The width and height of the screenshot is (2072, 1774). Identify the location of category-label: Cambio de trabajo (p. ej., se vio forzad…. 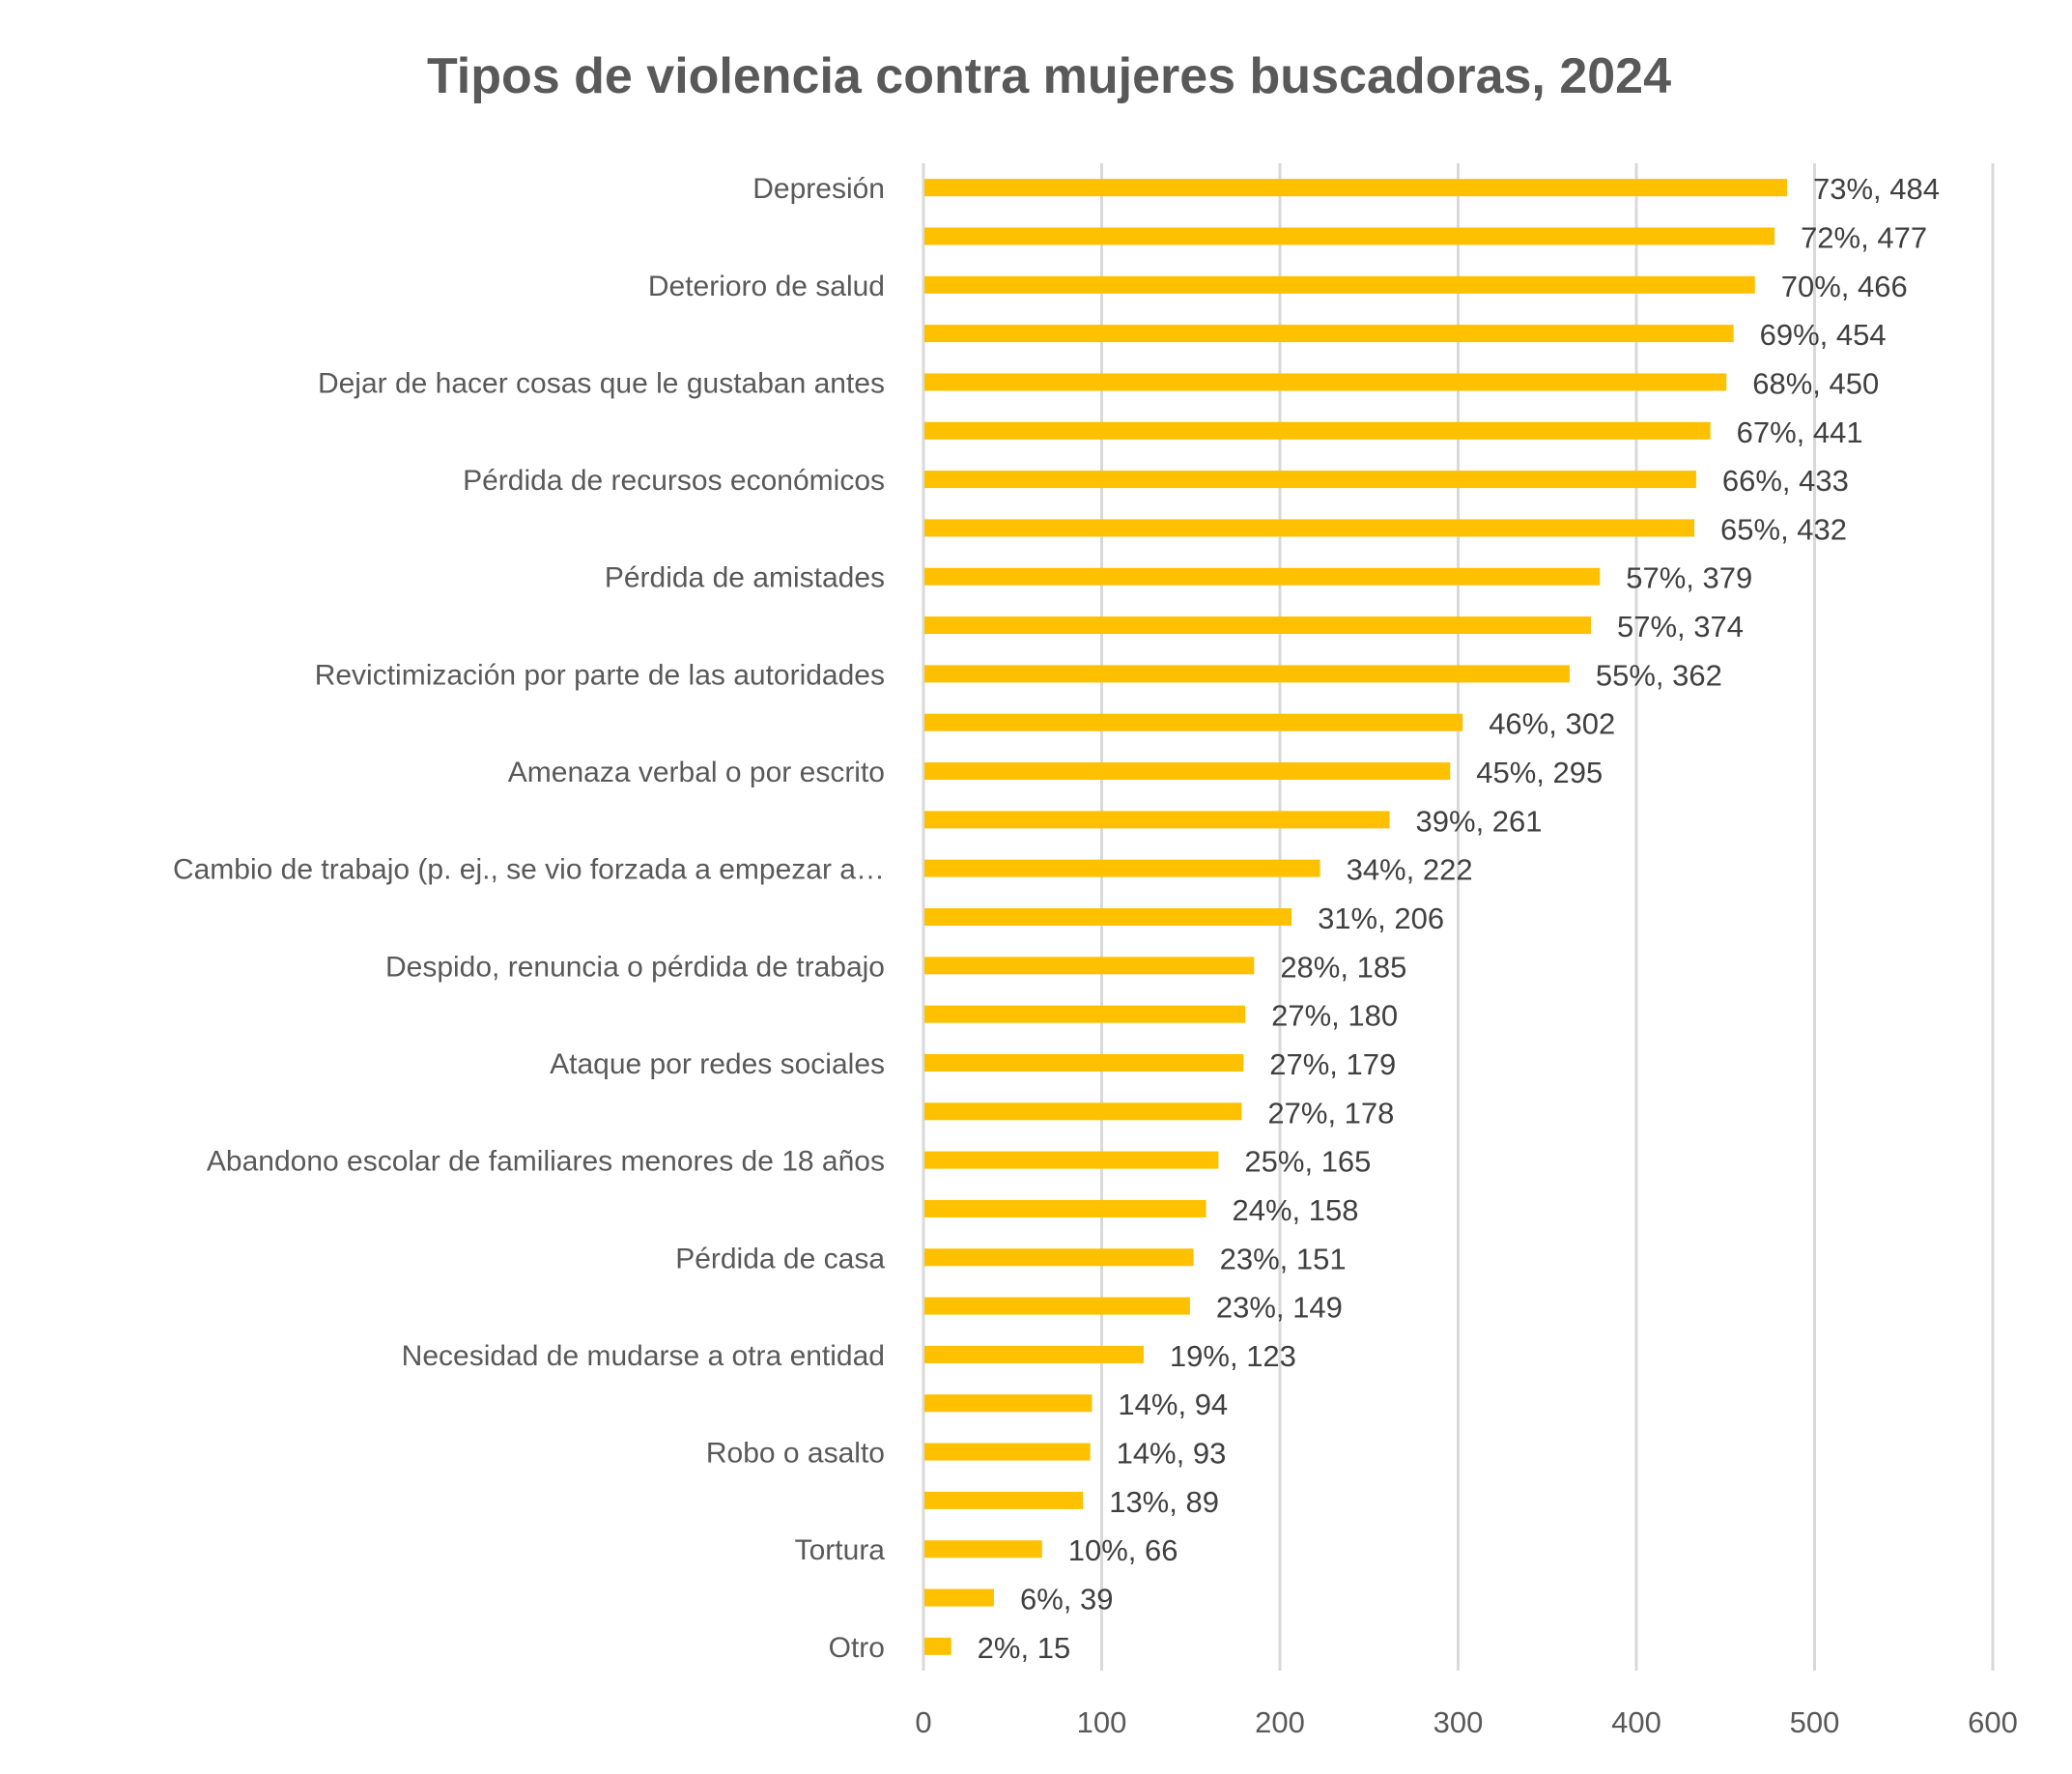
(529, 870).